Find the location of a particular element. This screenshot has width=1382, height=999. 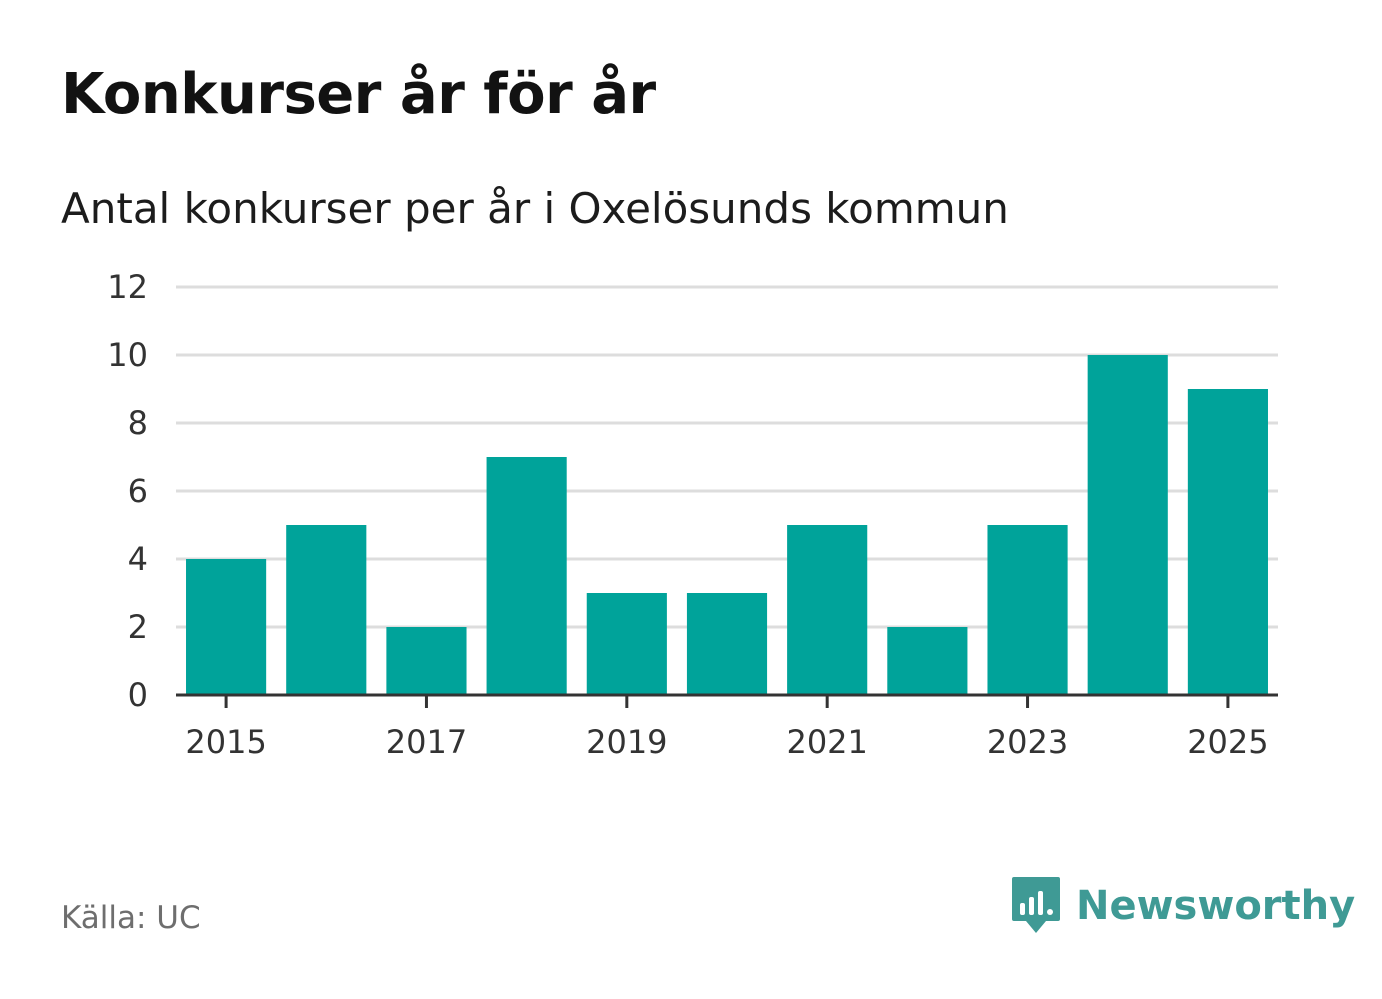

bar-2018 is located at coordinates (526, 576).